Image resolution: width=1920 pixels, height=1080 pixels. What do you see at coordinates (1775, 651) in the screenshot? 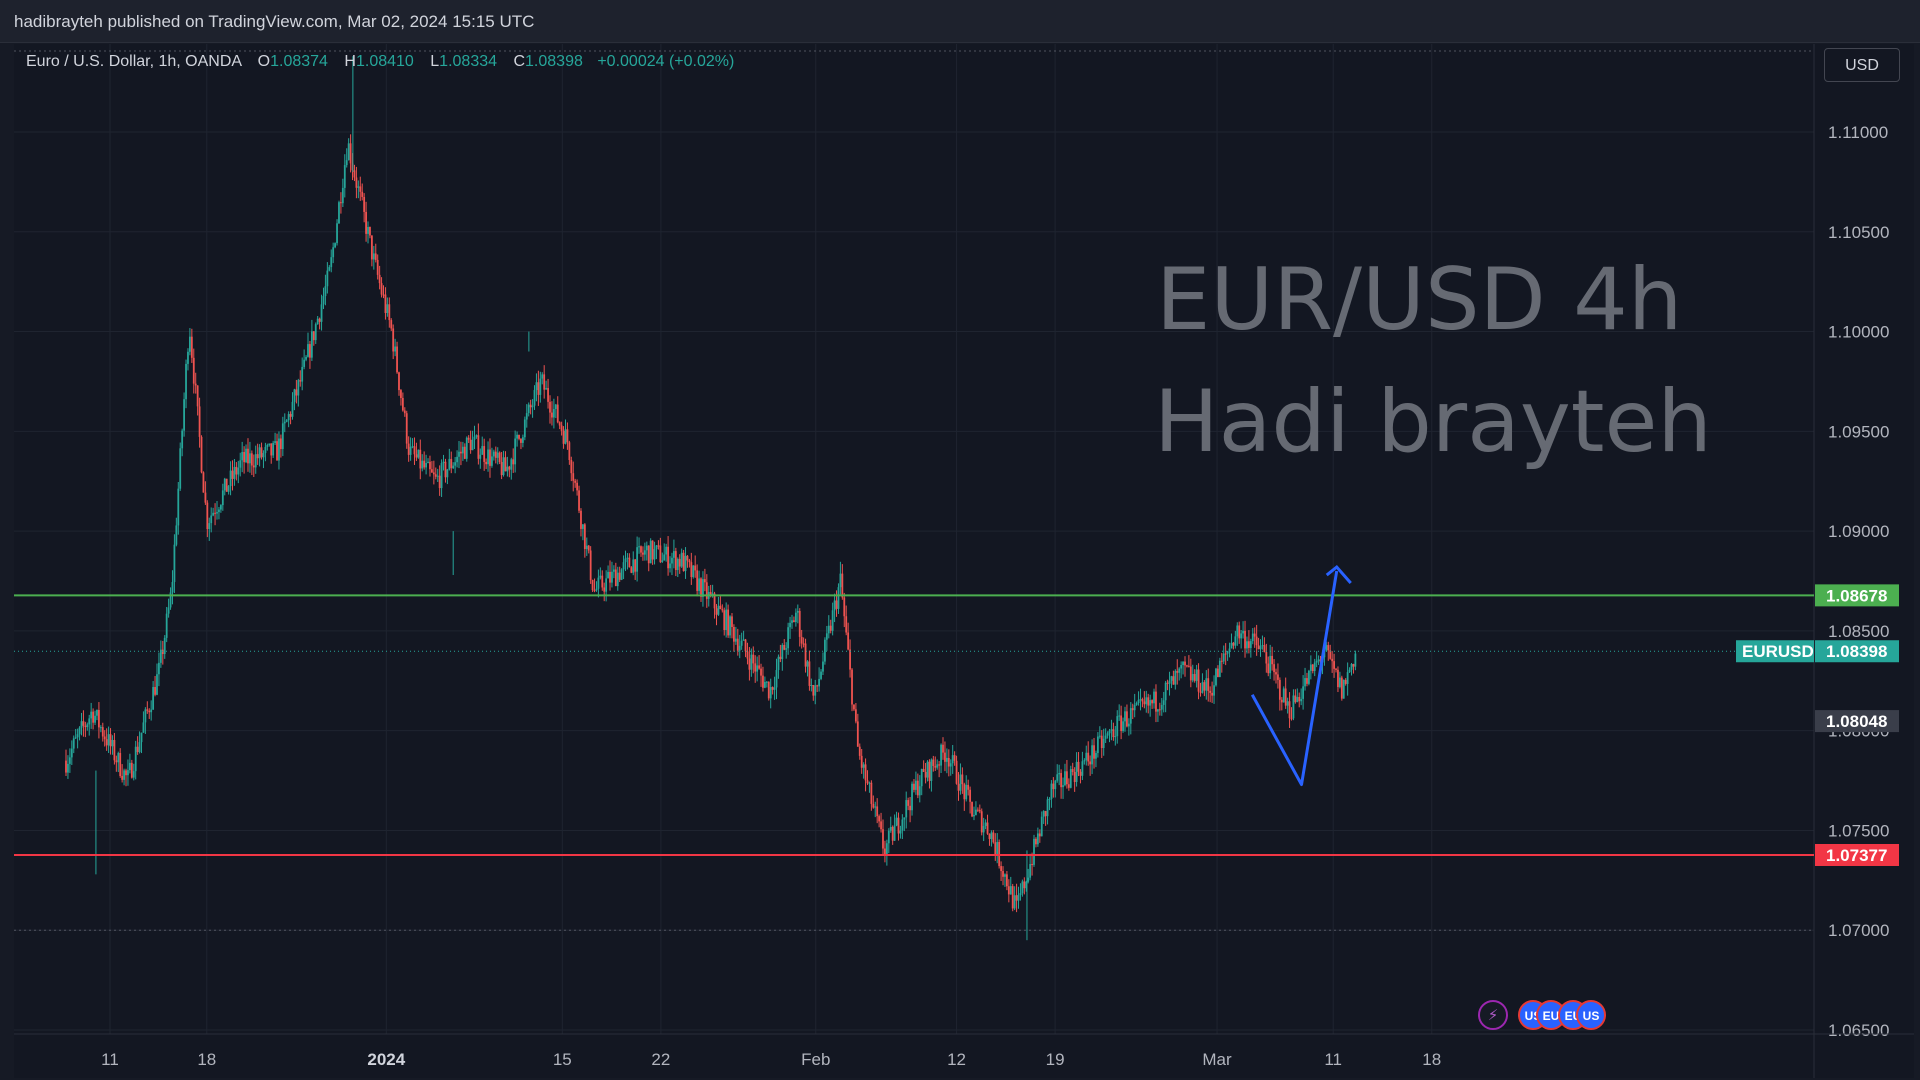
I see `last-price-symbol-tag` at bounding box center [1775, 651].